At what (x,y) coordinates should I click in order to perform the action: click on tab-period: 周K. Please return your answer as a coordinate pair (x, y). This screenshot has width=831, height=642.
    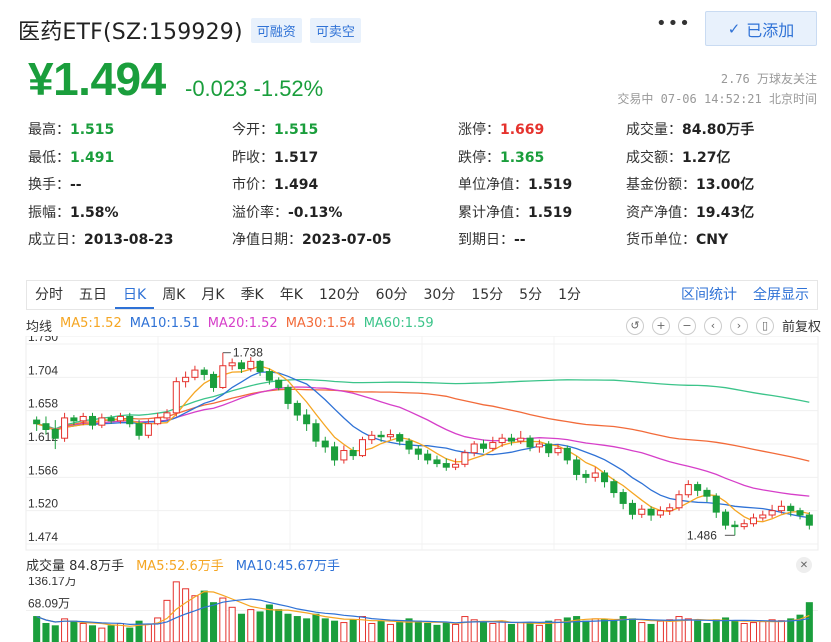
    Looking at the image, I should click on (174, 295).